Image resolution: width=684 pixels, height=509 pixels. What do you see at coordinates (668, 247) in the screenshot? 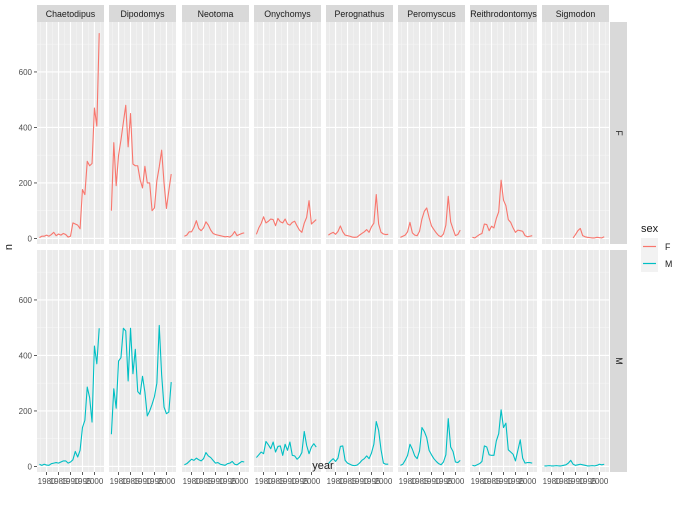
I see `legend-label: F` at bounding box center [668, 247].